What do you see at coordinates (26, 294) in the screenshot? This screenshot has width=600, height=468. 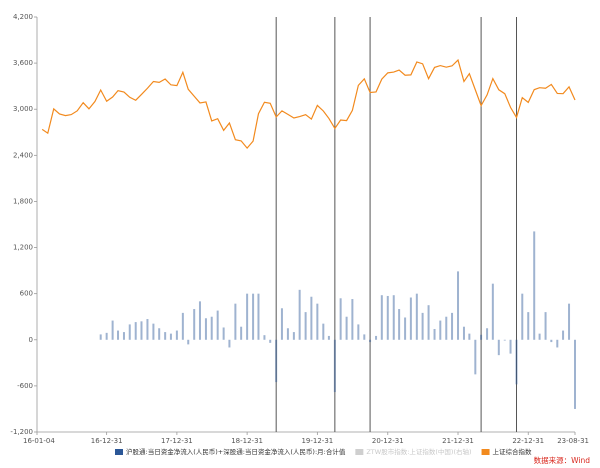 I see `y-tick-label: 600` at bounding box center [26, 294].